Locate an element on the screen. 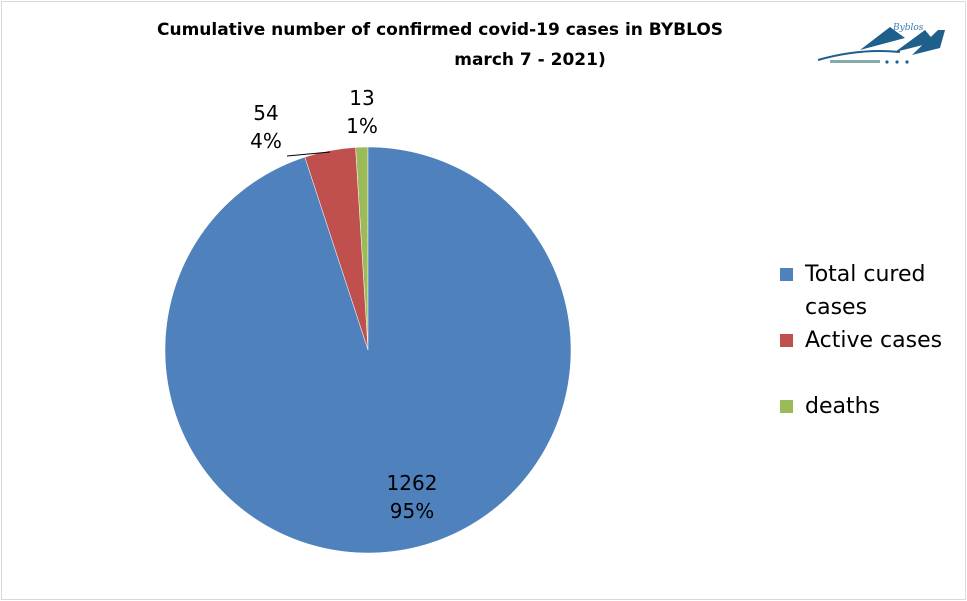 Image resolution: width=967 pixels, height=601 pixels. label-value: 13 is located at coordinates (362, 98).